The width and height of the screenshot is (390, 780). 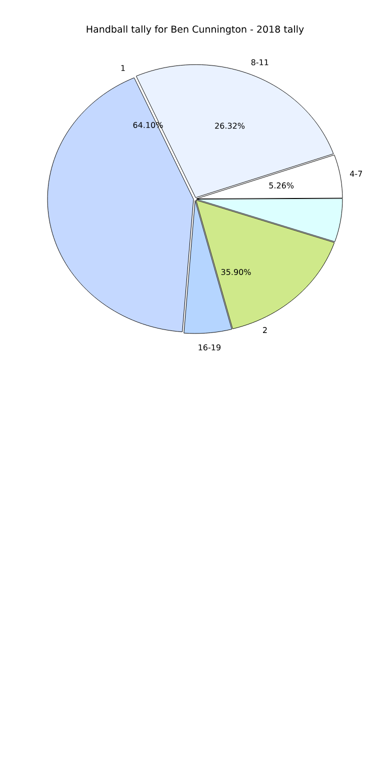 What do you see at coordinates (230, 125) in the screenshot?
I see `data-label: 26.32%` at bounding box center [230, 125].